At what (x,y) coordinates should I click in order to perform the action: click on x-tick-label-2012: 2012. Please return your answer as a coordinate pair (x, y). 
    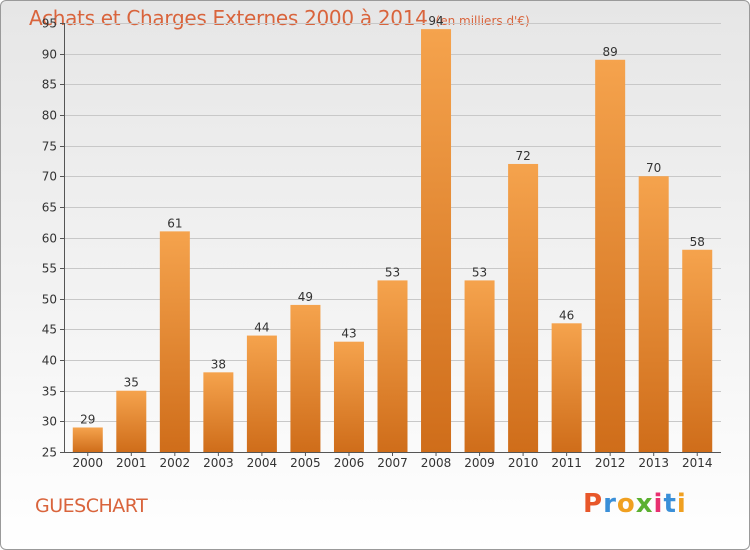
    Looking at the image, I should click on (610, 463).